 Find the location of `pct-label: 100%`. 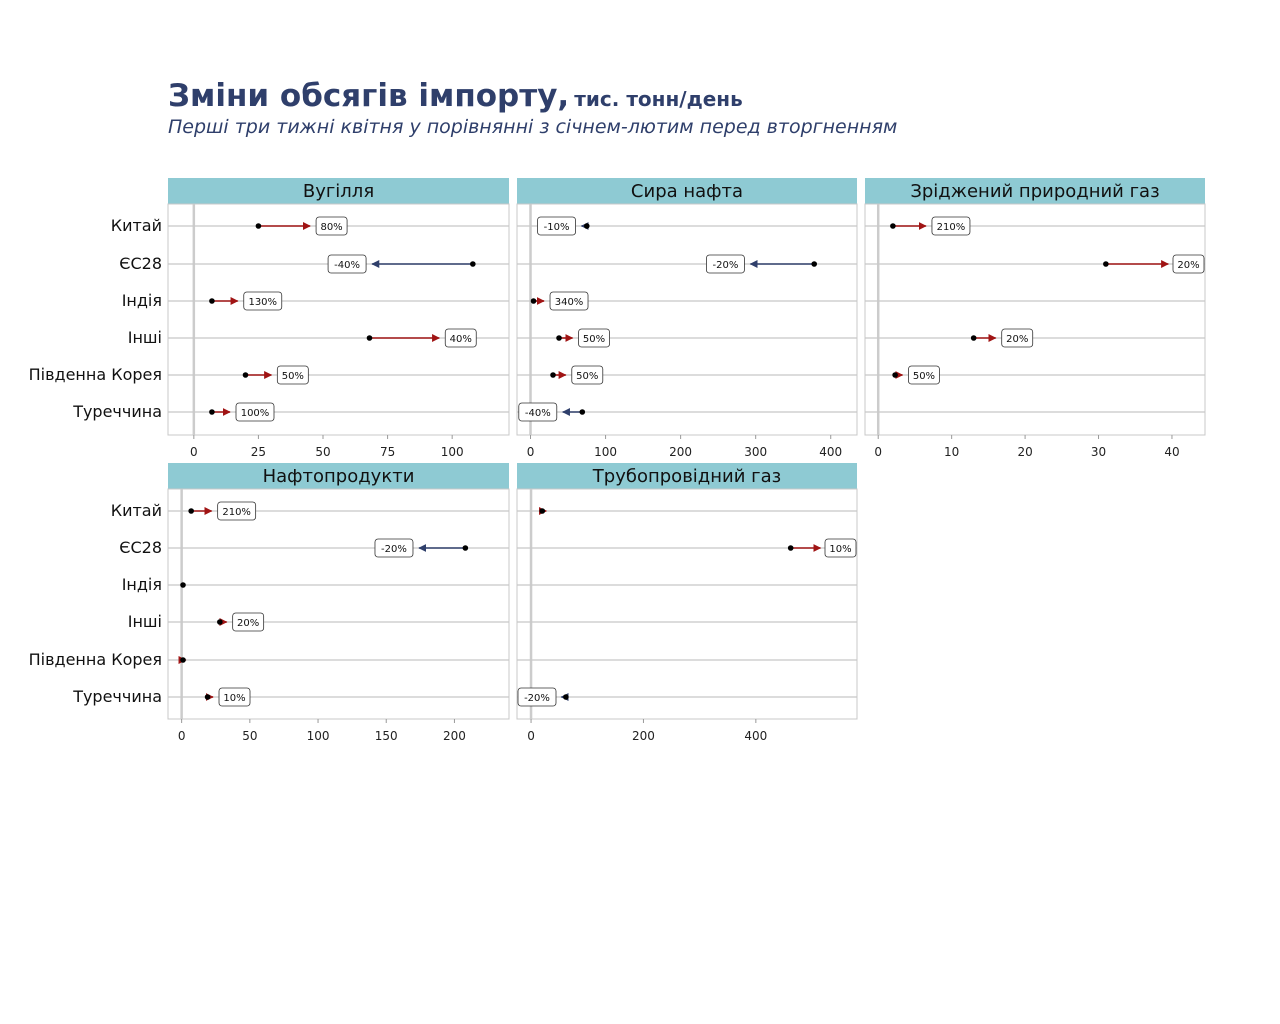

pct-label: 100% is located at coordinates (255, 413).